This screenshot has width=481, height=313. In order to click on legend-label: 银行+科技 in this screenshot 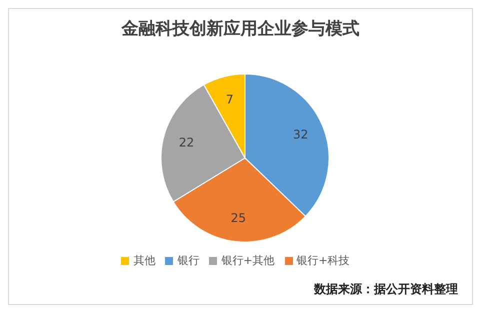, I will do `click(323, 260)`.